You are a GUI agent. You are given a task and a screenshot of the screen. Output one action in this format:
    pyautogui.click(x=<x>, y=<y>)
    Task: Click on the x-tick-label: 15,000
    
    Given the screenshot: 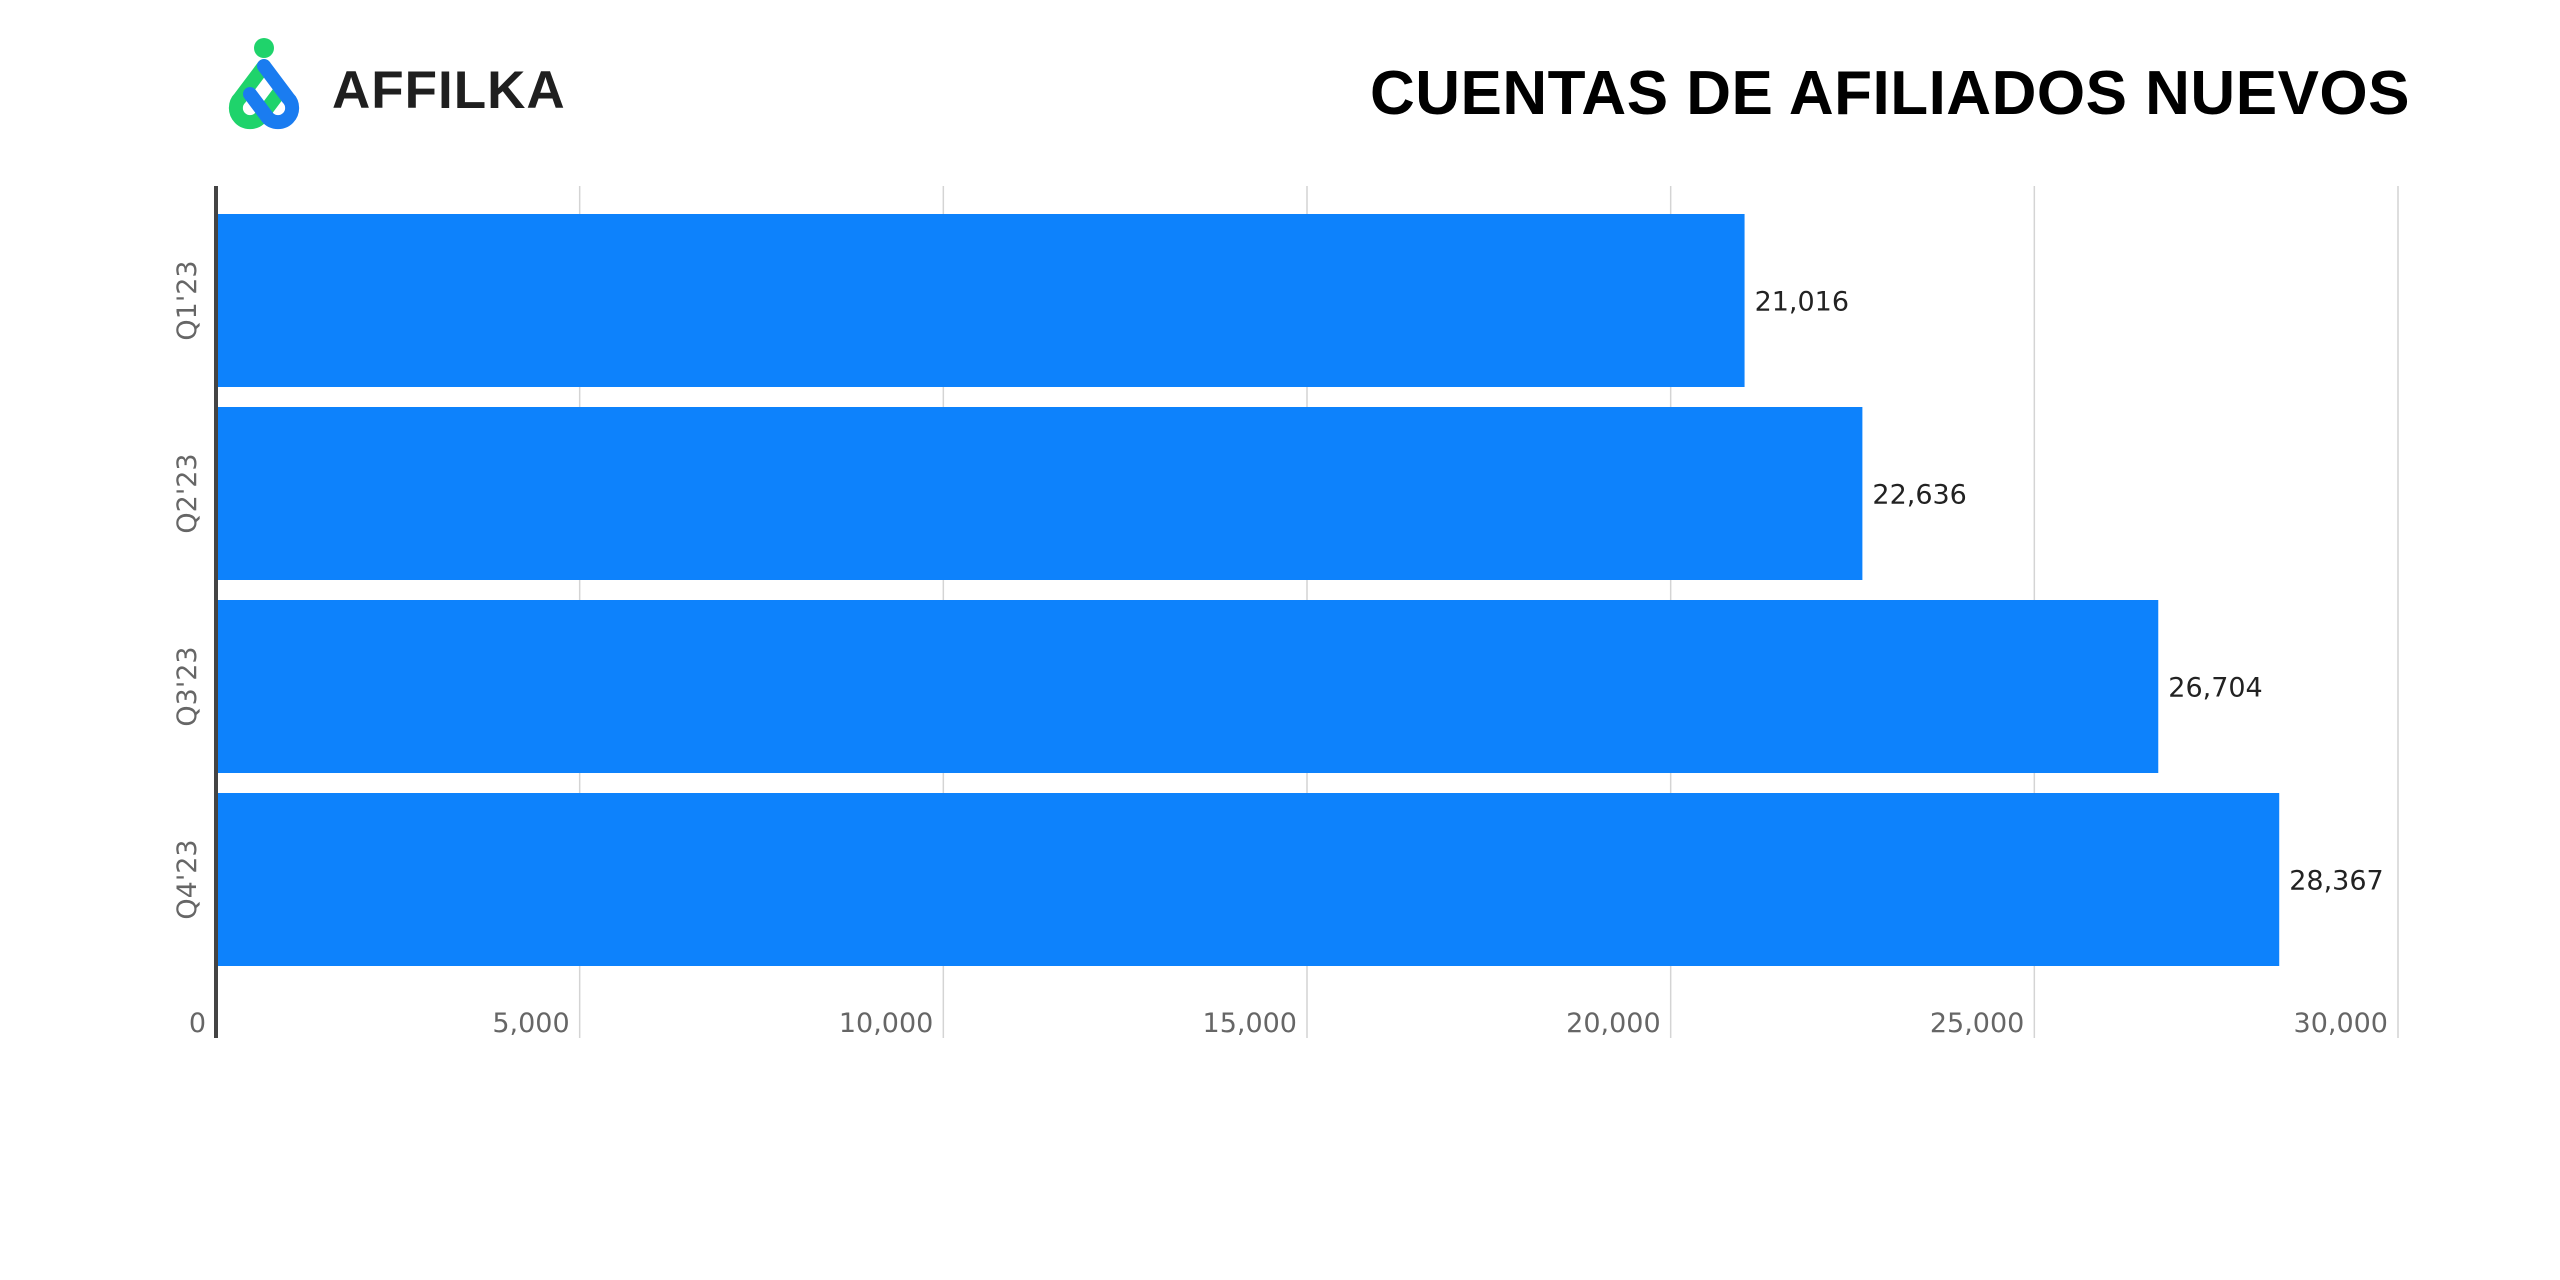 What is the action you would take?
    pyautogui.click(x=1250, y=1023)
    